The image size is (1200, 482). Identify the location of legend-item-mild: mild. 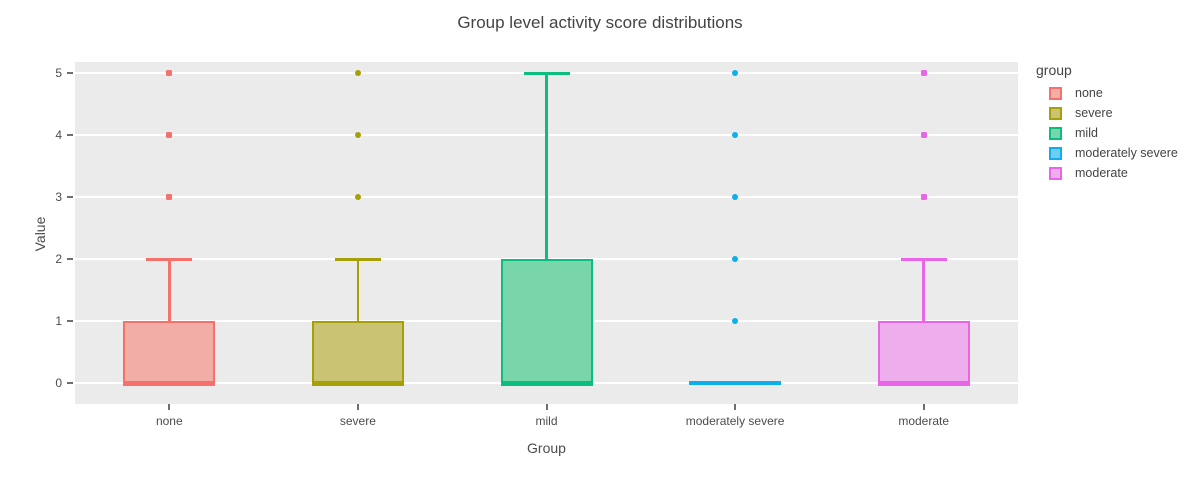
(1116, 133).